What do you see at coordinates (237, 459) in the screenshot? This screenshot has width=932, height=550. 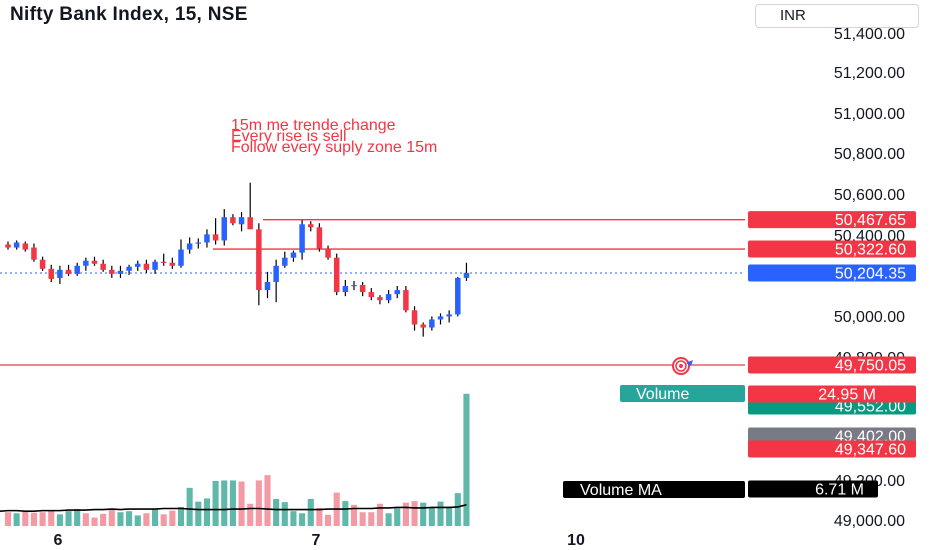 I see `volume-bars` at bounding box center [237, 459].